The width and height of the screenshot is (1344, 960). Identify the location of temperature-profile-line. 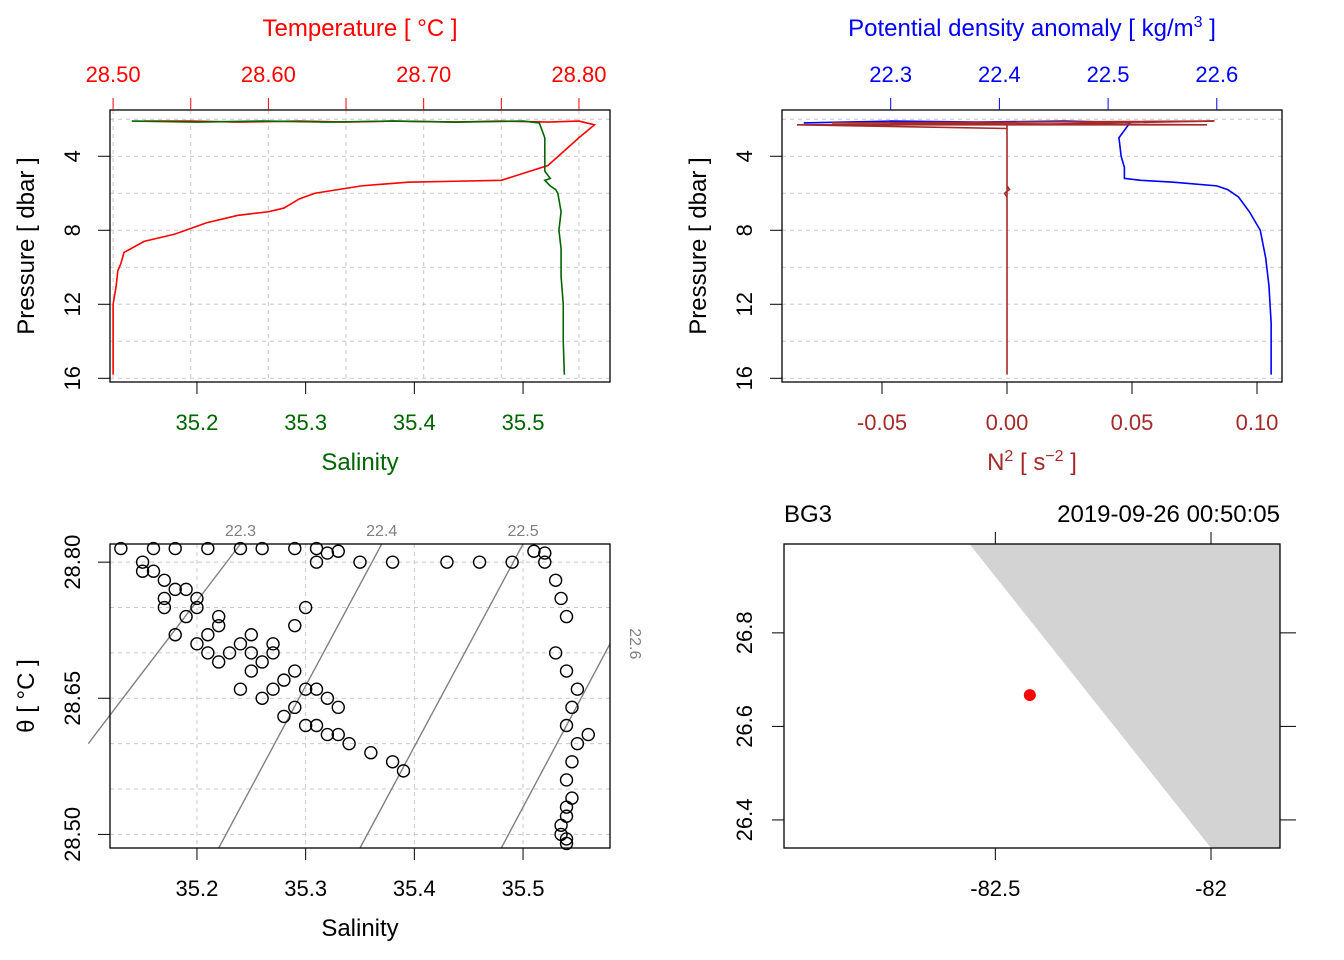
(354, 247).